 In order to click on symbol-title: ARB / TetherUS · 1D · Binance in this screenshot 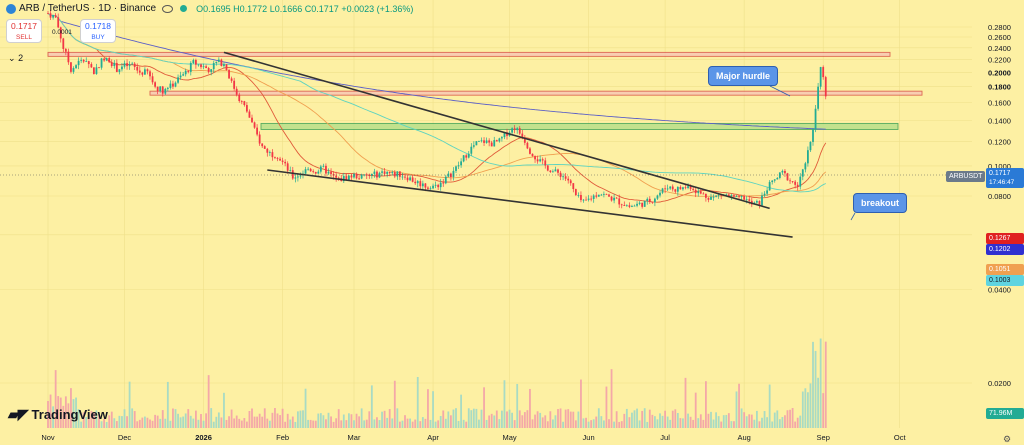, I will do `click(88, 8)`.